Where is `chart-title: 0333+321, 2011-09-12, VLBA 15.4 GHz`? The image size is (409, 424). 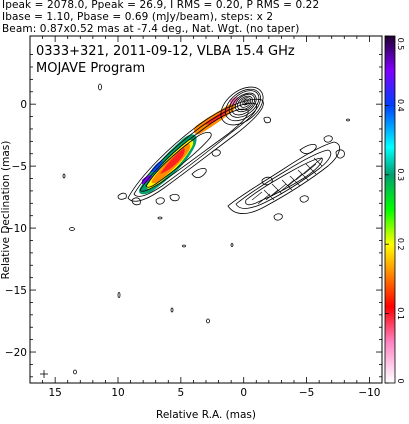
chart-title: 0333+321, 2011-09-12, VLBA 15.4 GHz is located at coordinates (165, 51).